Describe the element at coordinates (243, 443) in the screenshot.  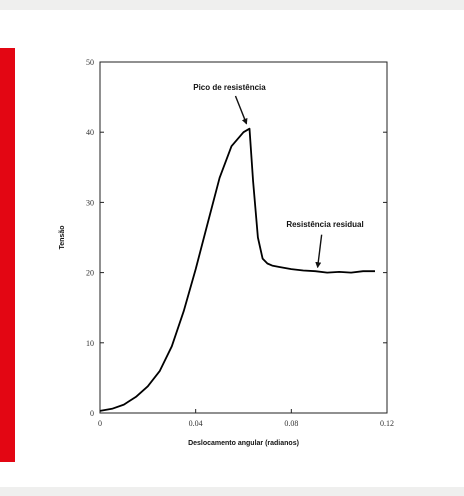
I see `x-axis-title: Deslocamento angular (radianos)` at that location.